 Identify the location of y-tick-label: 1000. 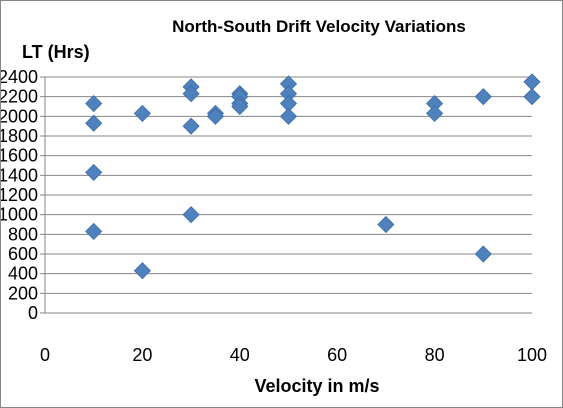
(19, 215).